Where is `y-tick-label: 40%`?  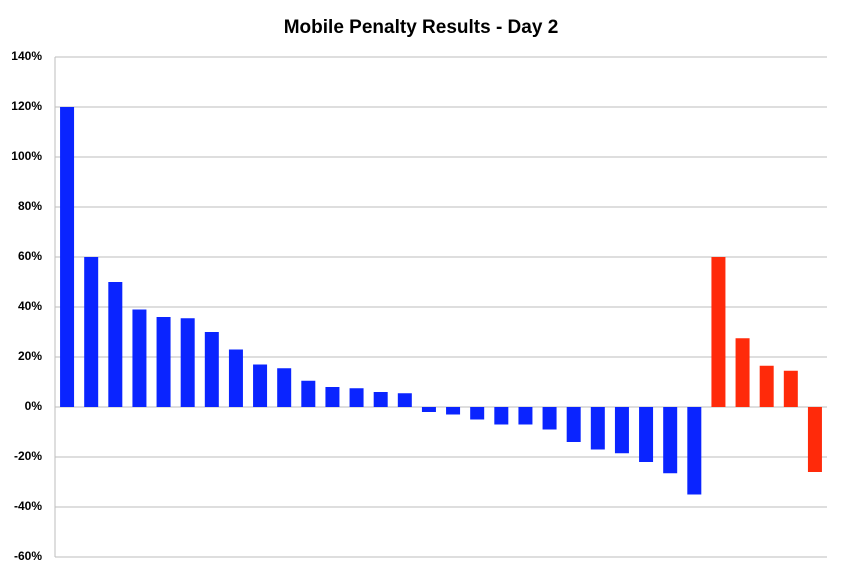
y-tick-label: 40% is located at coordinates (30, 306).